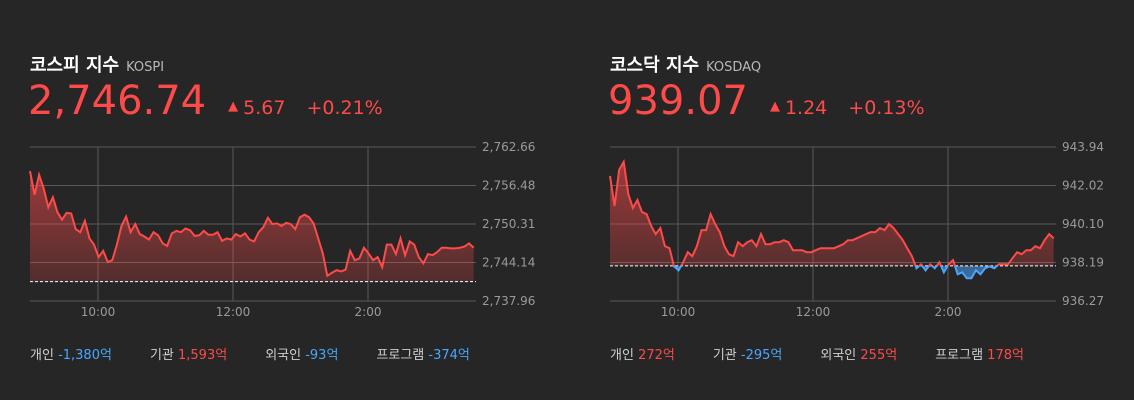  I want to click on y-tick-label: 936.27, so click(1083, 301).